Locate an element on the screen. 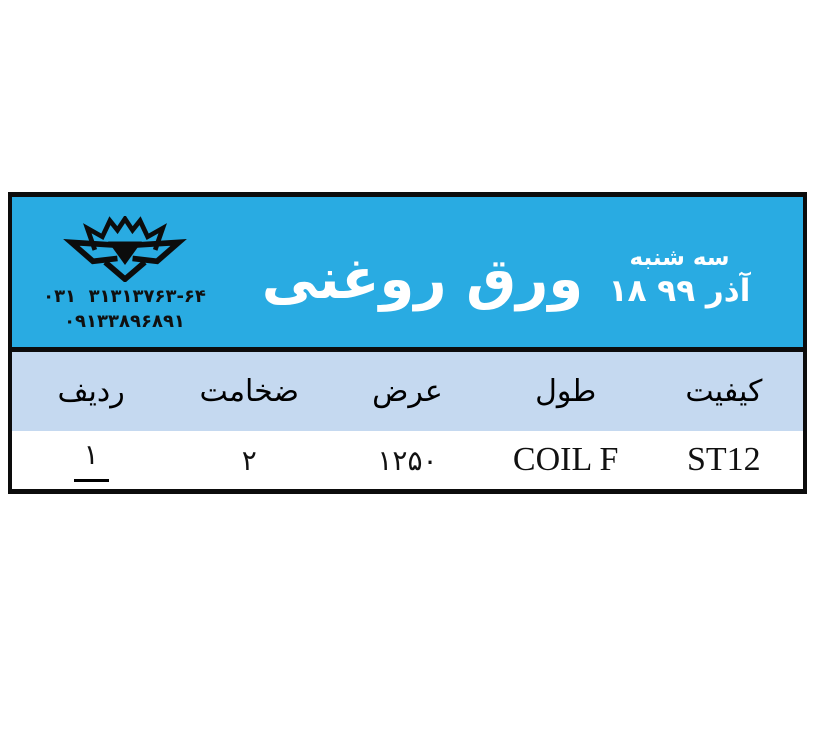 The width and height of the screenshot is (823, 751). table-header-row: ردیف ضخامت عرض طول کیفیت is located at coordinates (407, 391).